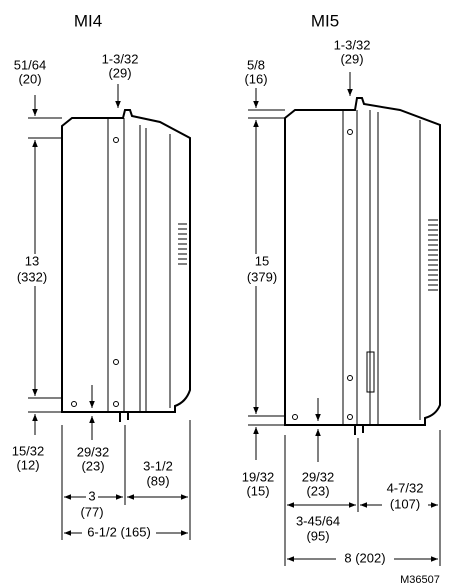 The height and width of the screenshot is (588, 449). I want to click on dim-total: 6-1/2 (165), so click(119, 531).